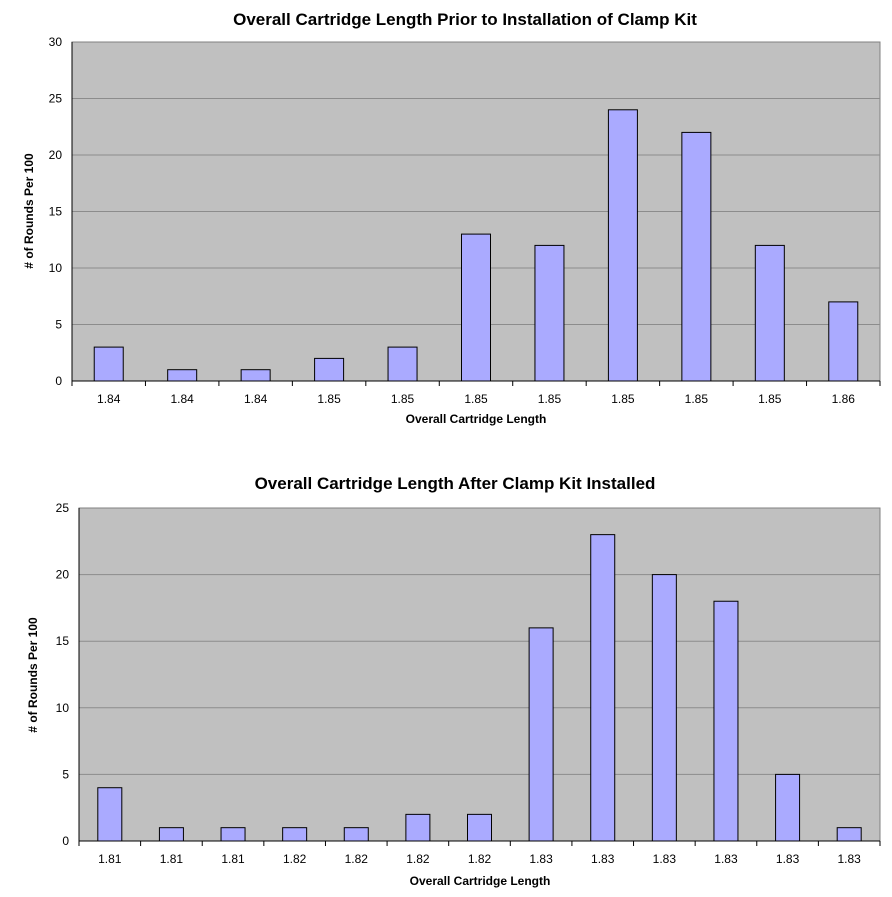  Describe the element at coordinates (56, 42) in the screenshot. I see `y-tick-label: 30` at that location.